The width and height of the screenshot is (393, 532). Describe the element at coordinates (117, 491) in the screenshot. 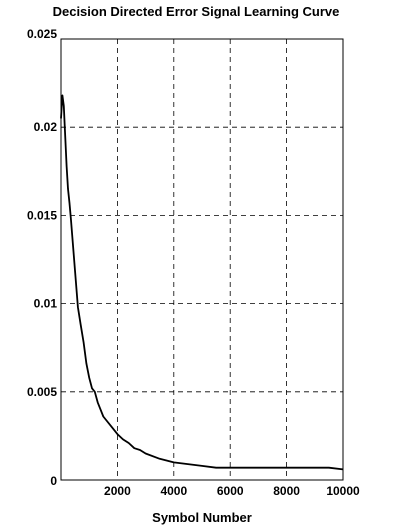

I see `x-tick-label: 2000` at that location.